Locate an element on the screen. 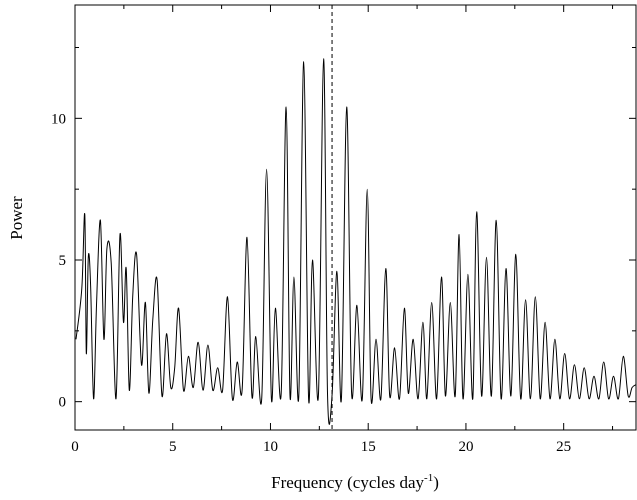 The height and width of the screenshot is (500, 637). x-tick-label: 15 is located at coordinates (368, 447).